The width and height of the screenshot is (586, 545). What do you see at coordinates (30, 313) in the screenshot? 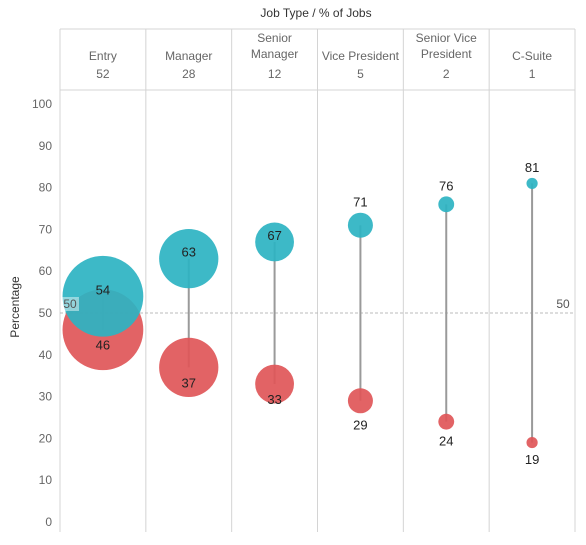
I see `y-axis: Percentage 0 10 20 30 40 50 60 70 80 90 100` at bounding box center [30, 313].